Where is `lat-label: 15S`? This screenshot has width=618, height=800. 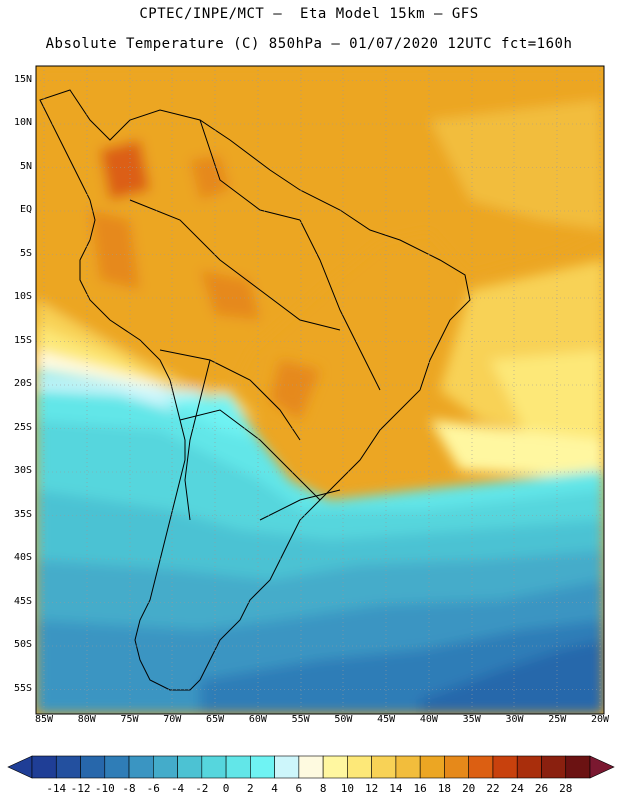
lat-label: 15S is located at coordinates (22, 340).